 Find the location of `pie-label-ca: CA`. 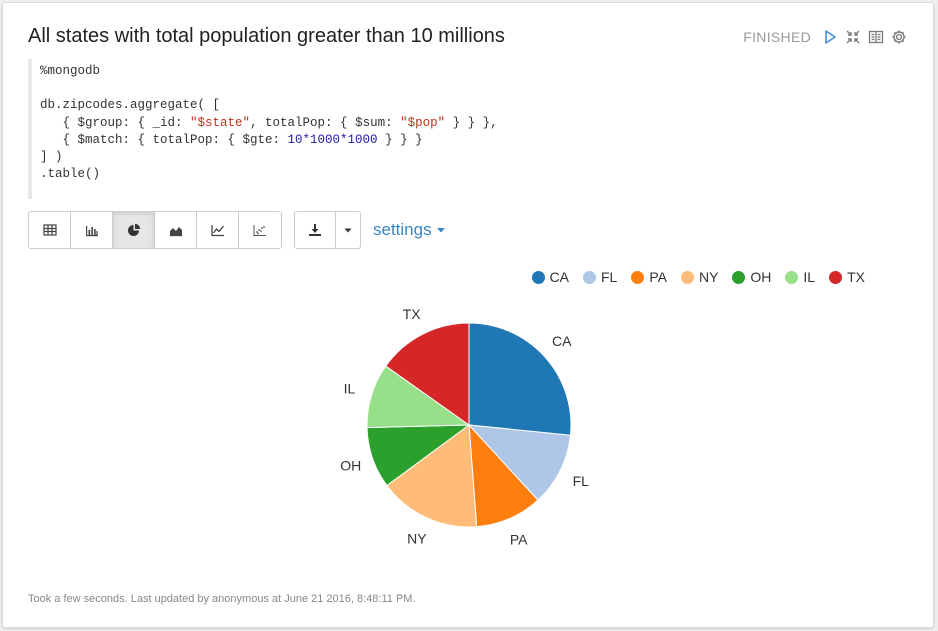

pie-label-ca: CA is located at coordinates (562, 341).